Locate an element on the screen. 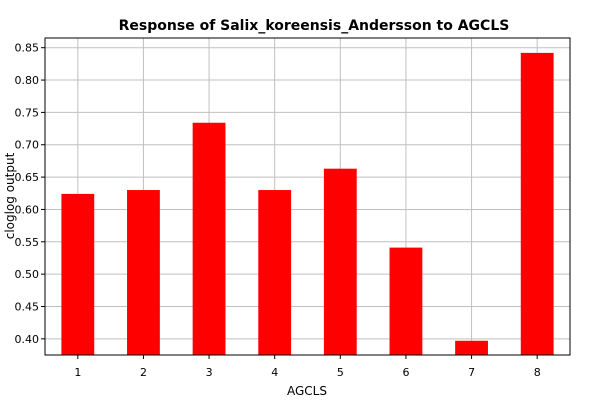 The width and height of the screenshot is (600, 400). y-tick-label: 0.45 is located at coordinates (27, 306).